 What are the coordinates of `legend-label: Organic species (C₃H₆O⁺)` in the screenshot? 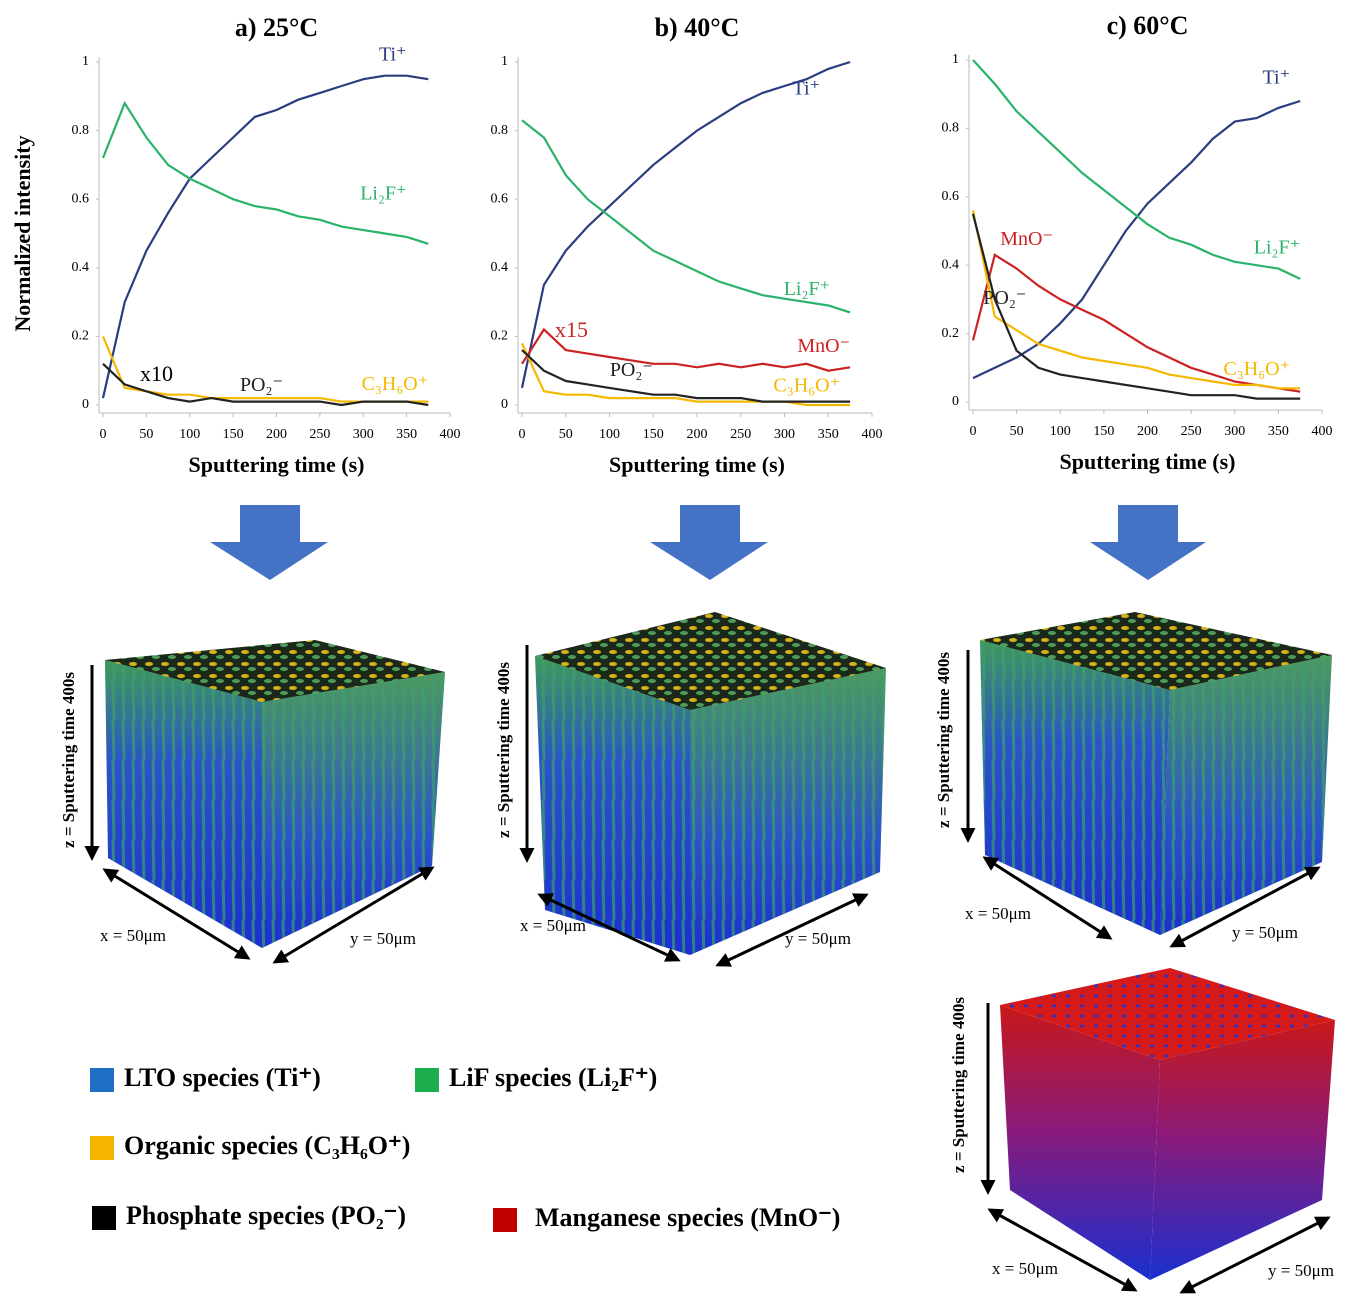 It's located at (267, 1145).